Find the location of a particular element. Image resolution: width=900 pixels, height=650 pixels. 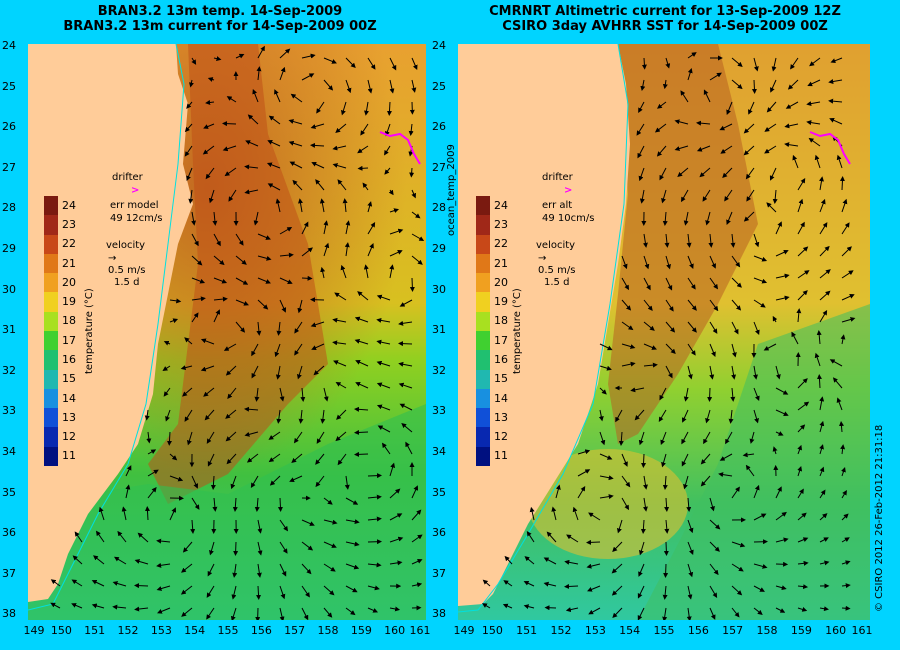

colorbar-tick-label: 15 is located at coordinates (501, 379).